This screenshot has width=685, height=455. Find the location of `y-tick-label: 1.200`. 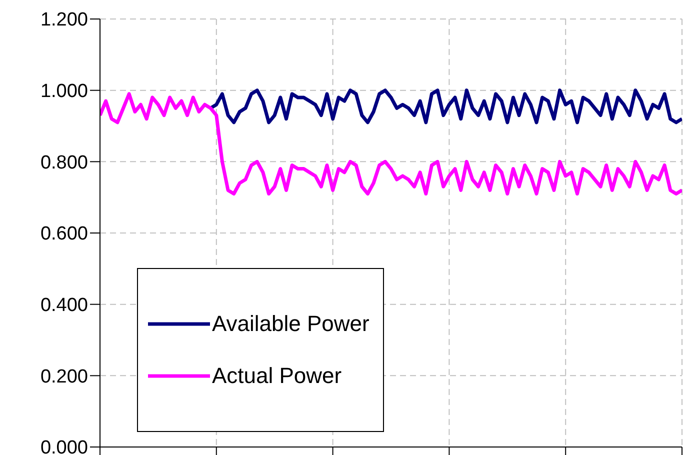

y-tick-label: 1.200 is located at coordinates (64, 20).